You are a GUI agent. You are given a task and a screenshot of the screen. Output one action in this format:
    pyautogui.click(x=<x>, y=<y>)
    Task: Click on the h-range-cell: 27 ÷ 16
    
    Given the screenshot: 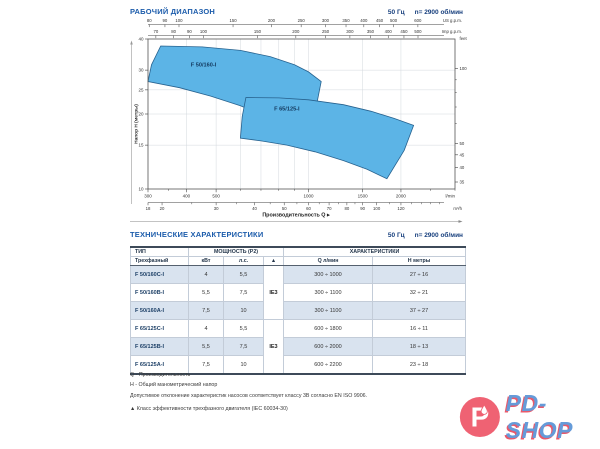 What is the action you would take?
    pyautogui.click(x=419, y=274)
    